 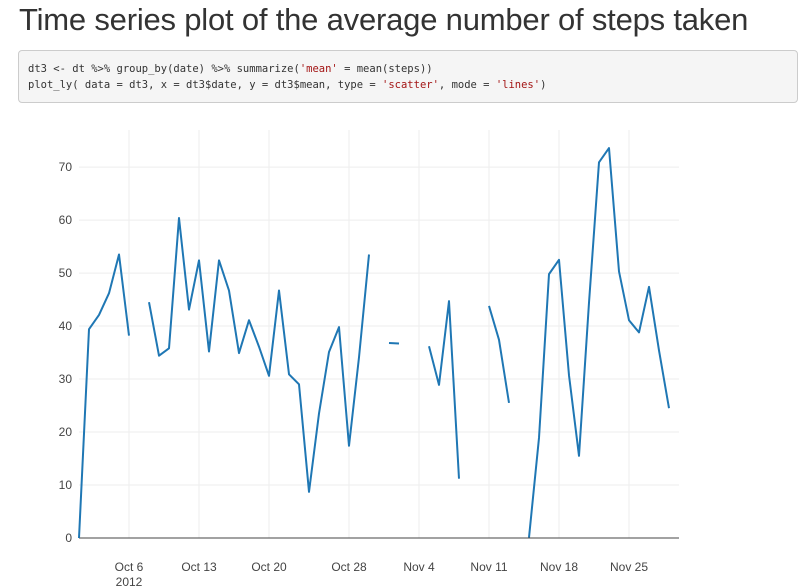 I want to click on code-text: , mode =, so click(x=467, y=85).